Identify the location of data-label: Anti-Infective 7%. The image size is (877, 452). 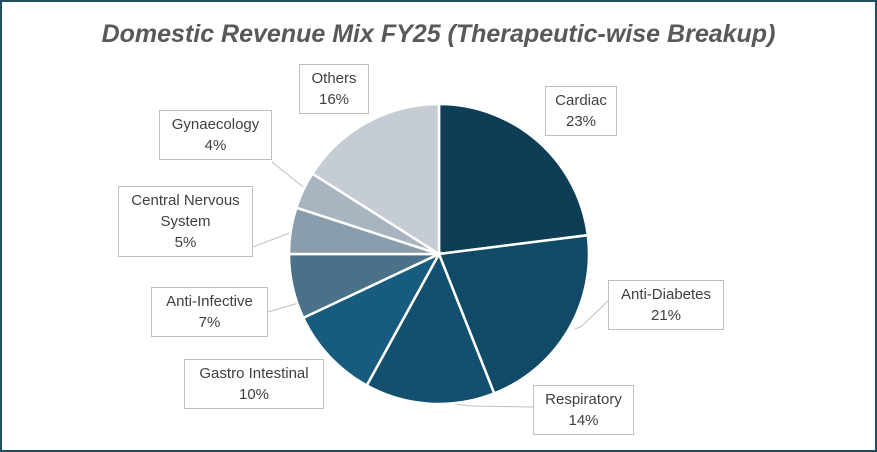
(209, 312).